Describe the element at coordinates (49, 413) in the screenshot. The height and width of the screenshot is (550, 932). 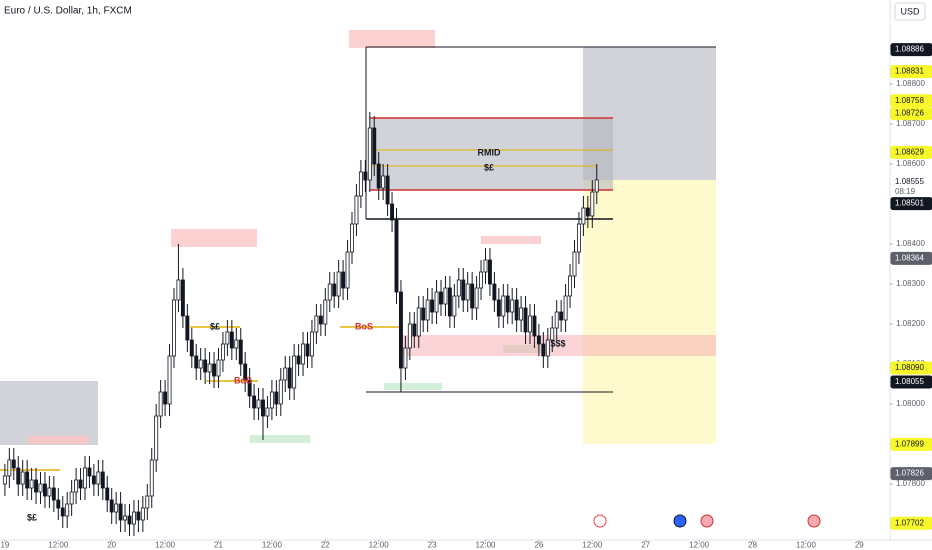
I see `zone-box` at that location.